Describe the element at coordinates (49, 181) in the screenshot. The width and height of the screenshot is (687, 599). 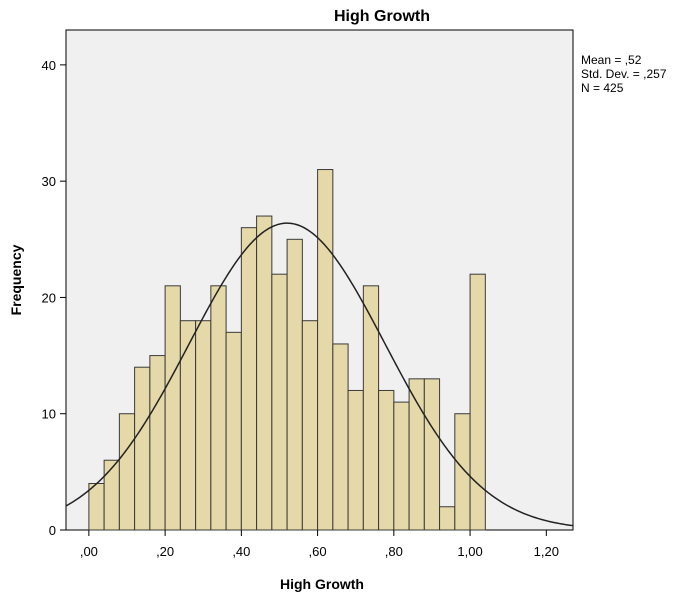
I see `y-tick-label: 30` at that location.